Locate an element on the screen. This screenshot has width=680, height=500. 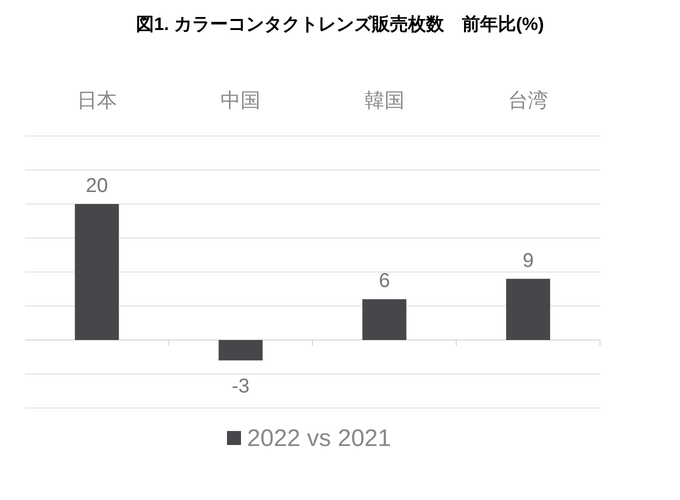
legend: 2022 vs 2021 is located at coordinates (309, 438).